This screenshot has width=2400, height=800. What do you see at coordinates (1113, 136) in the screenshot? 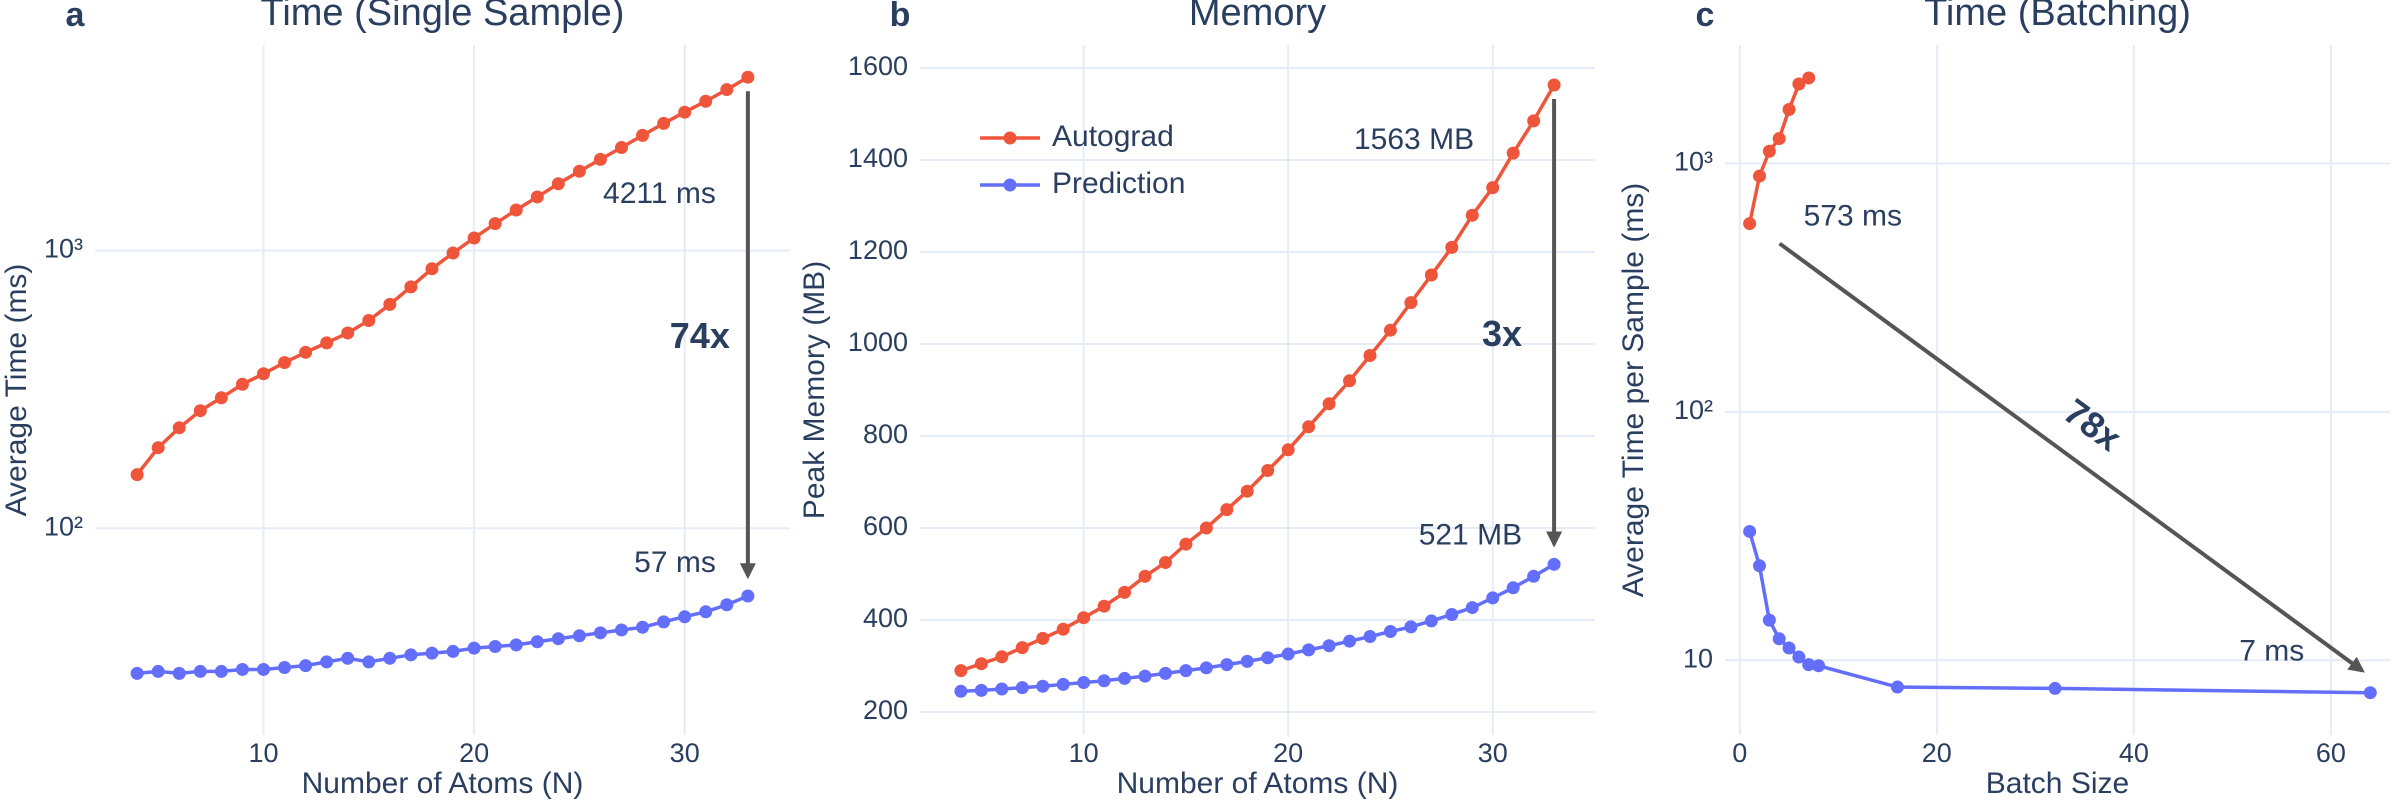
I see `legend-label: Autograd` at bounding box center [1113, 136].